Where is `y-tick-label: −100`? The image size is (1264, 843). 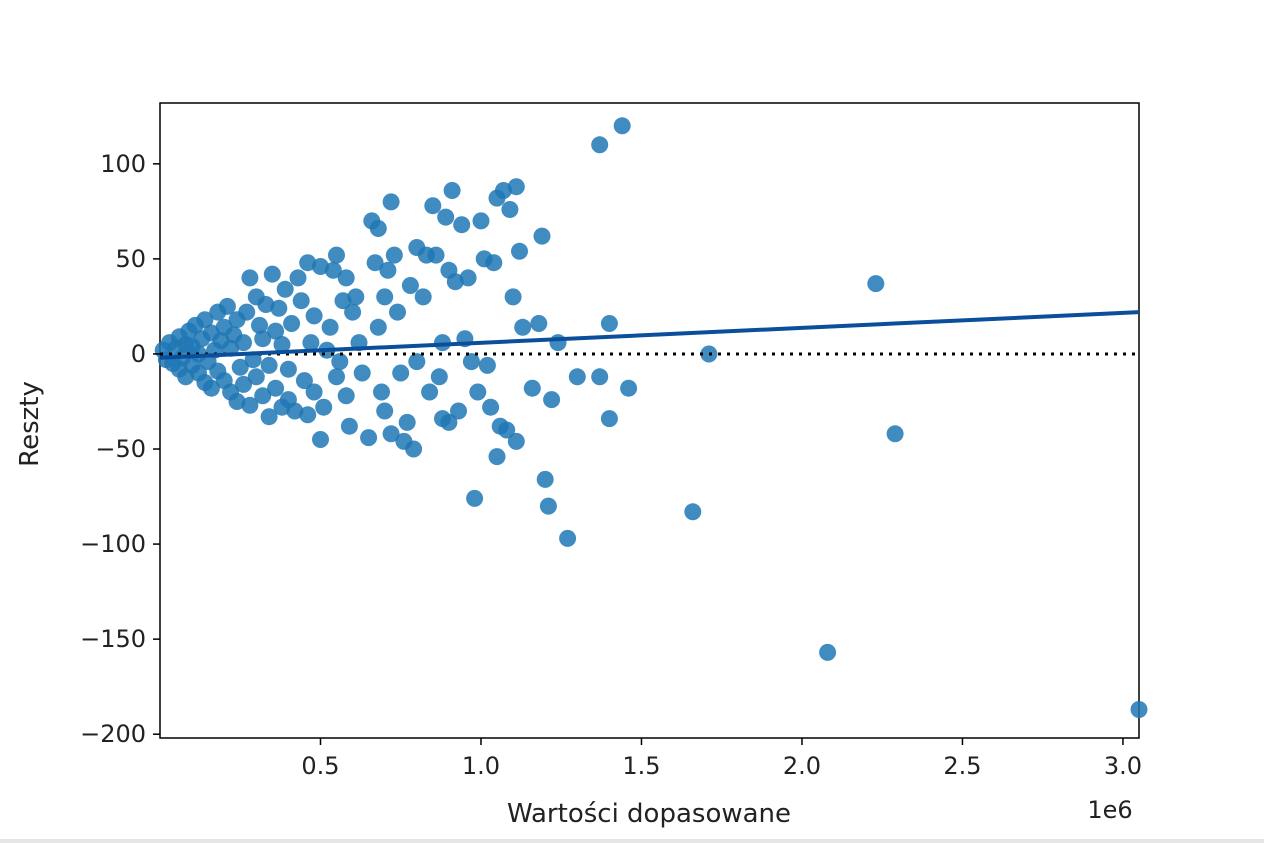
y-tick-label: −100 is located at coordinates (113, 544).